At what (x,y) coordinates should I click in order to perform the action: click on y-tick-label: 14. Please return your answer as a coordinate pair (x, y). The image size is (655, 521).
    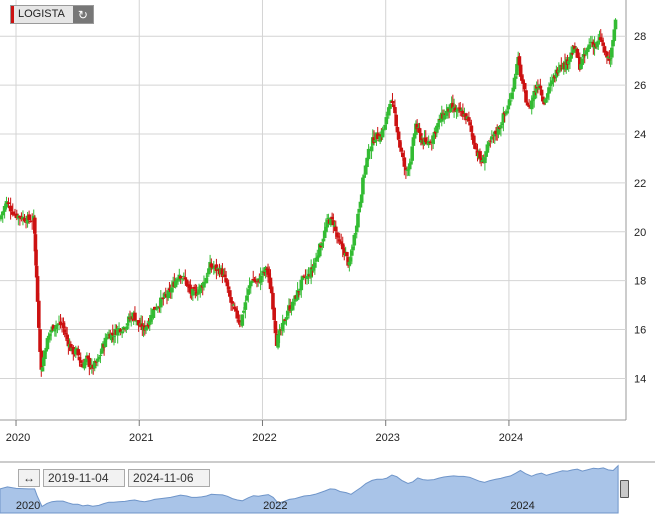
    Looking at the image, I should click on (640, 379).